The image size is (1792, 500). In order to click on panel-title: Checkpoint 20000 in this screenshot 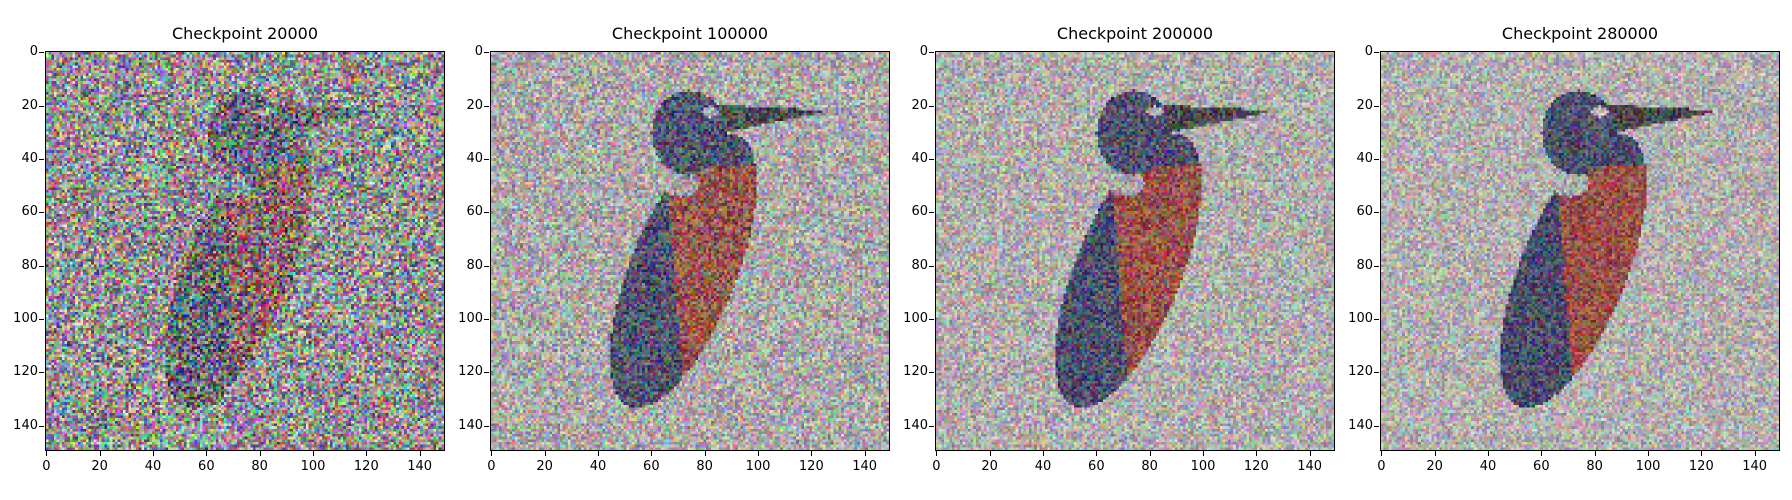, I will do `click(244, 33)`.